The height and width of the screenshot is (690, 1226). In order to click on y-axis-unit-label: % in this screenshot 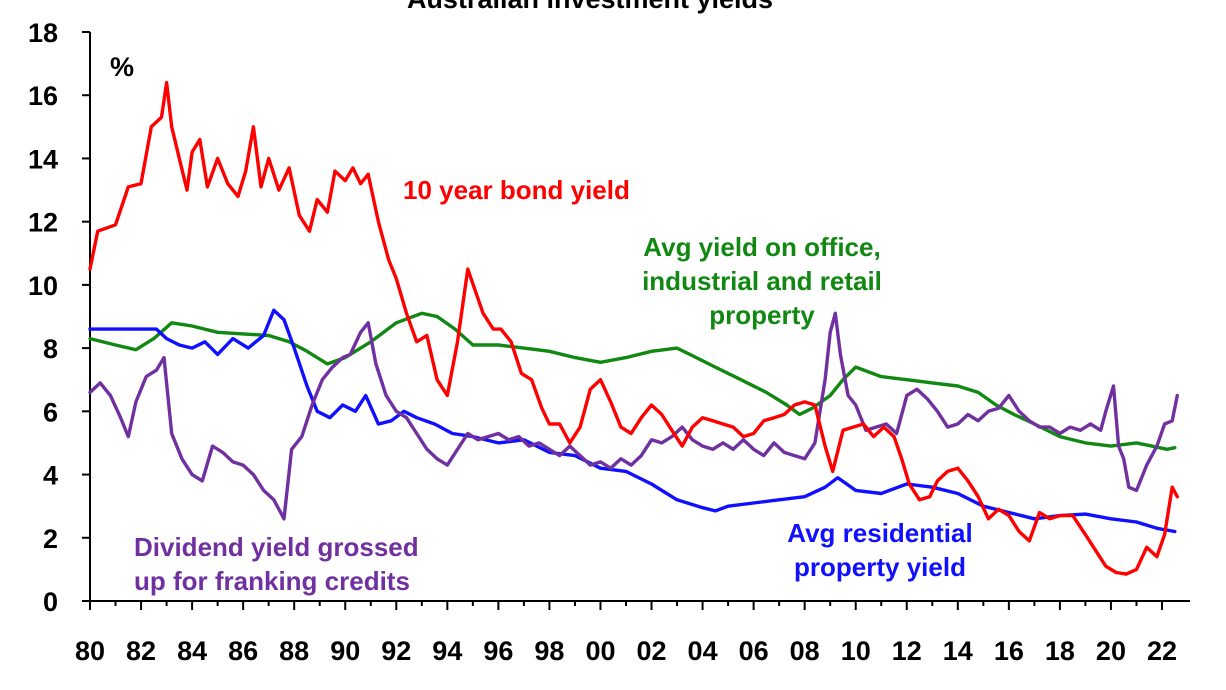, I will do `click(122, 67)`.